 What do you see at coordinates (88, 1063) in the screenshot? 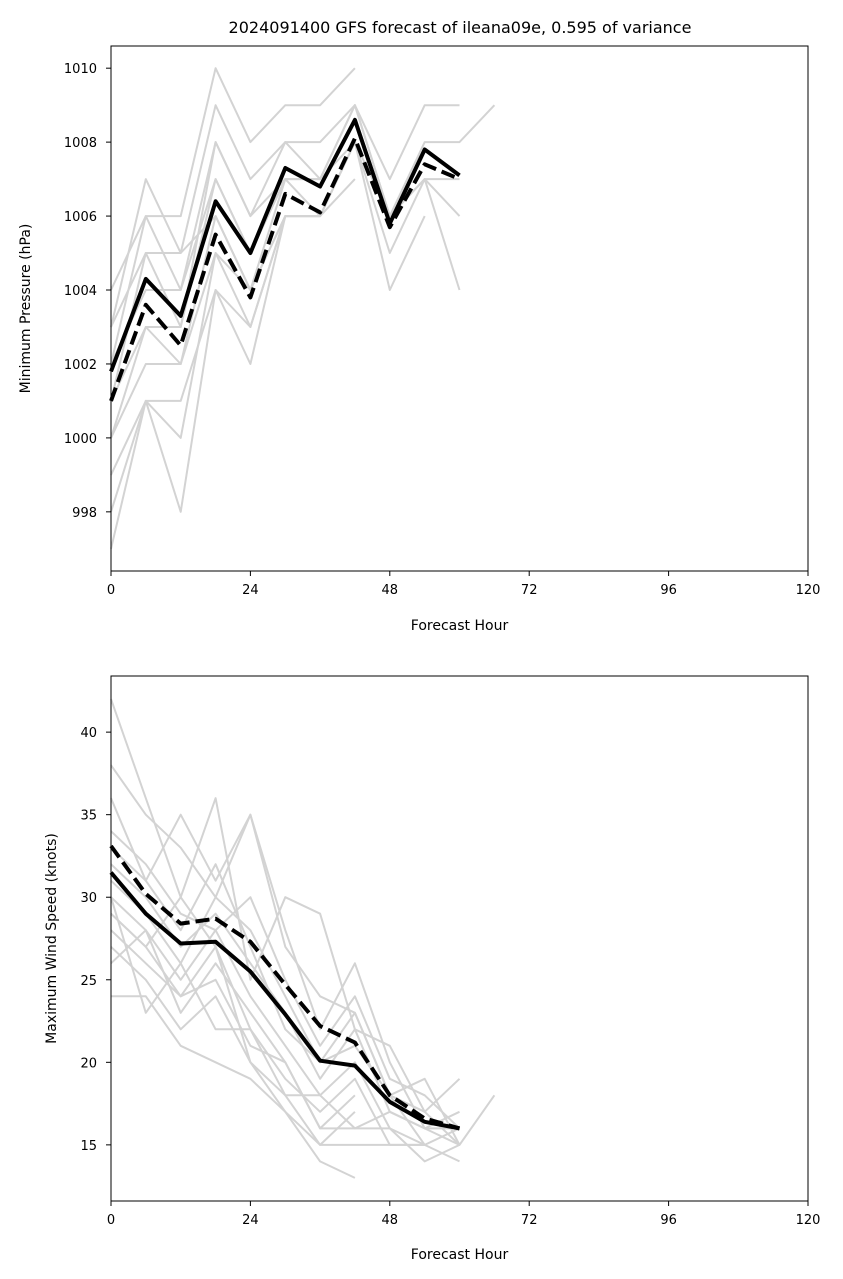
I see `wind-y-tick-label: 20` at bounding box center [88, 1063].